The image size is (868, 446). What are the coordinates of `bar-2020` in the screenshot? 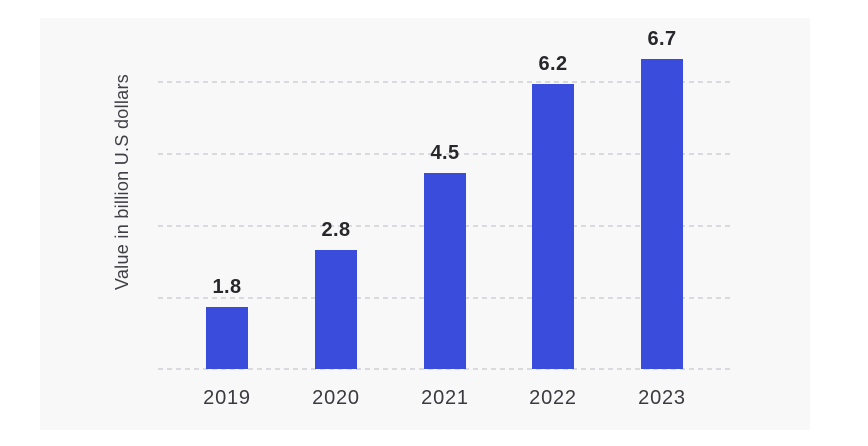 It's located at (336, 309).